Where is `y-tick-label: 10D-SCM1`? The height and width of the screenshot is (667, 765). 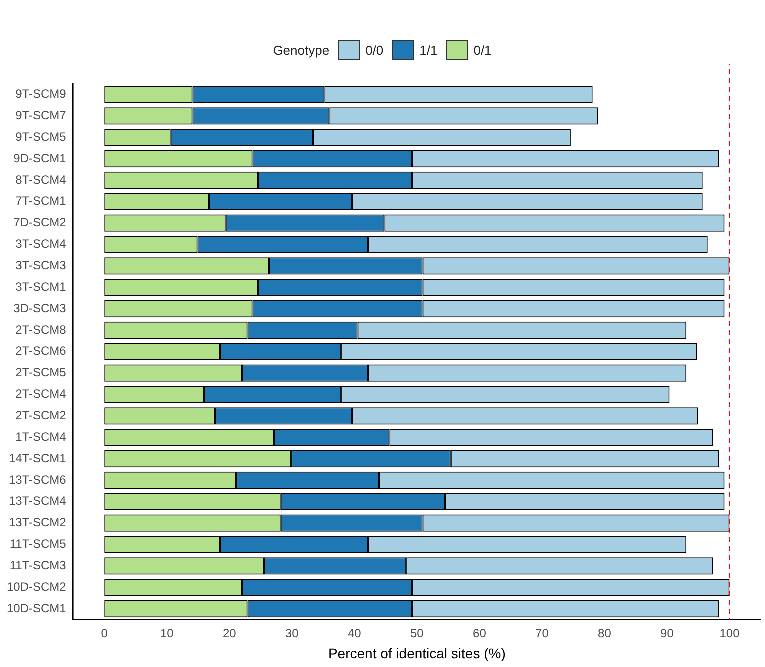 y-tick-label: 10D-SCM1 is located at coordinates (36, 608).